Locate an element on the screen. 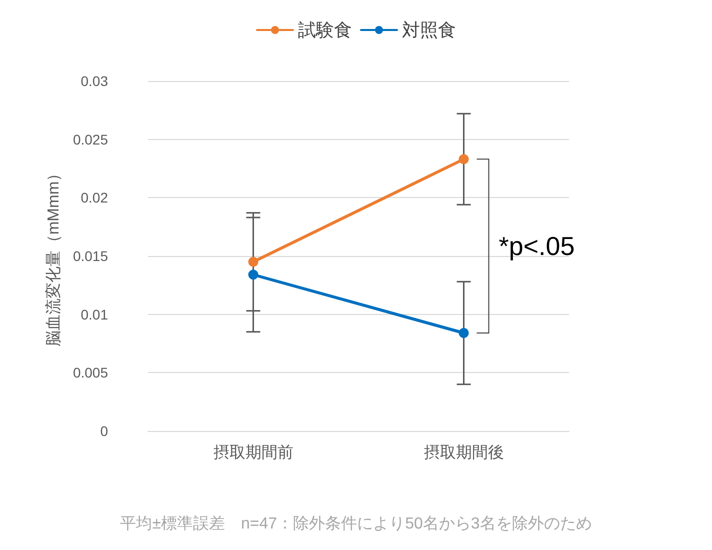 The width and height of the screenshot is (712, 550). x-tick-label: 摂取期間前 is located at coordinates (253, 453).